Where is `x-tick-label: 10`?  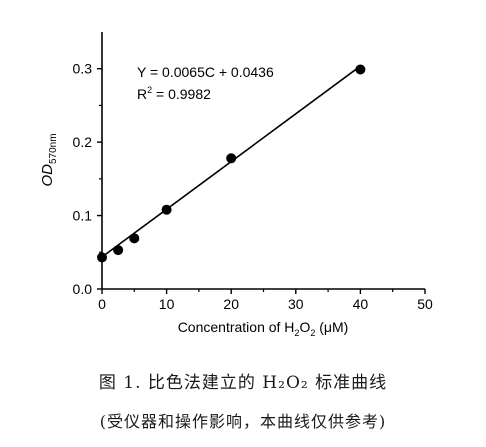
x-tick-label: 10 is located at coordinates (167, 304).